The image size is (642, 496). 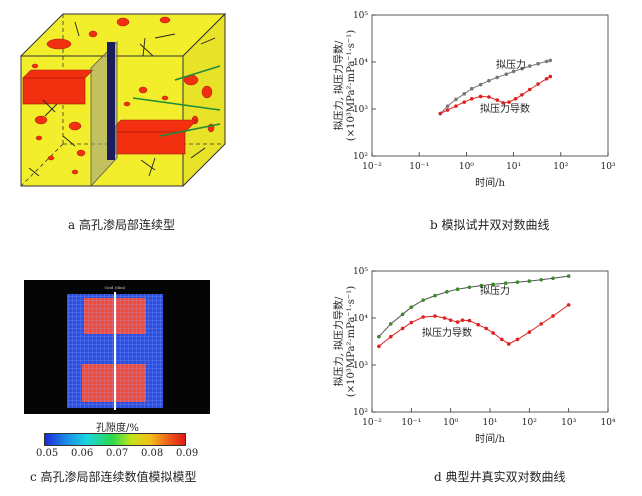 What do you see at coordinates (152, 453) in the screenshot?
I see `colorbar-tick-3: 0.08` at bounding box center [152, 453].